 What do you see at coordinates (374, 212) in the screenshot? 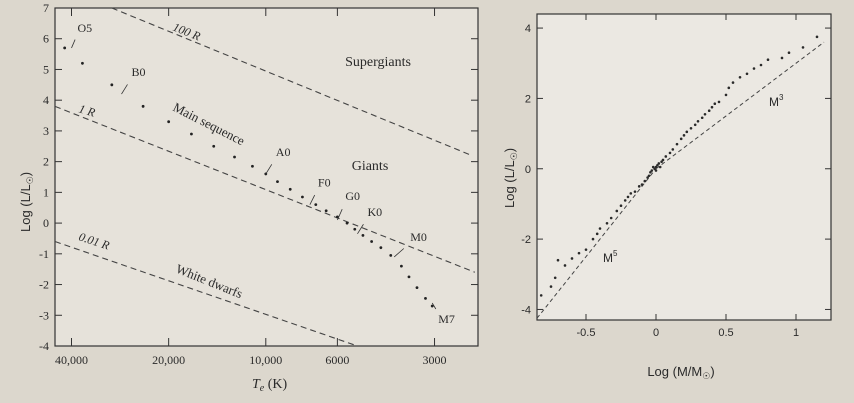
I see `spectral-type-label: K0` at bounding box center [374, 212].